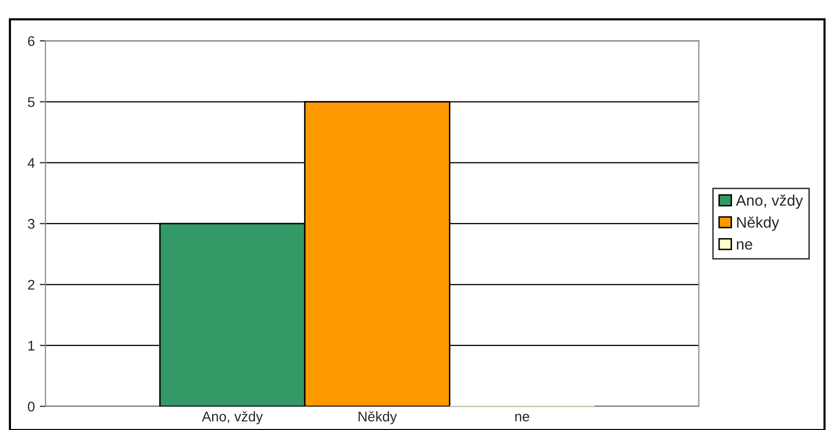  Describe the element at coordinates (758, 223) in the screenshot. I see `legend-label: Někdy` at that location.